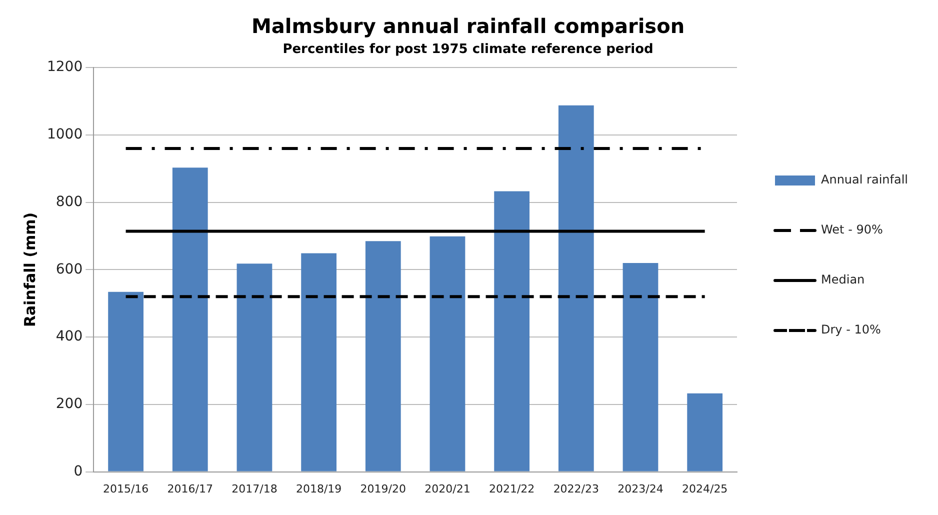 The width and height of the screenshot is (938, 515). What do you see at coordinates (641, 489) in the screenshot?
I see `x-tick-label: 2023/24` at bounding box center [641, 489].